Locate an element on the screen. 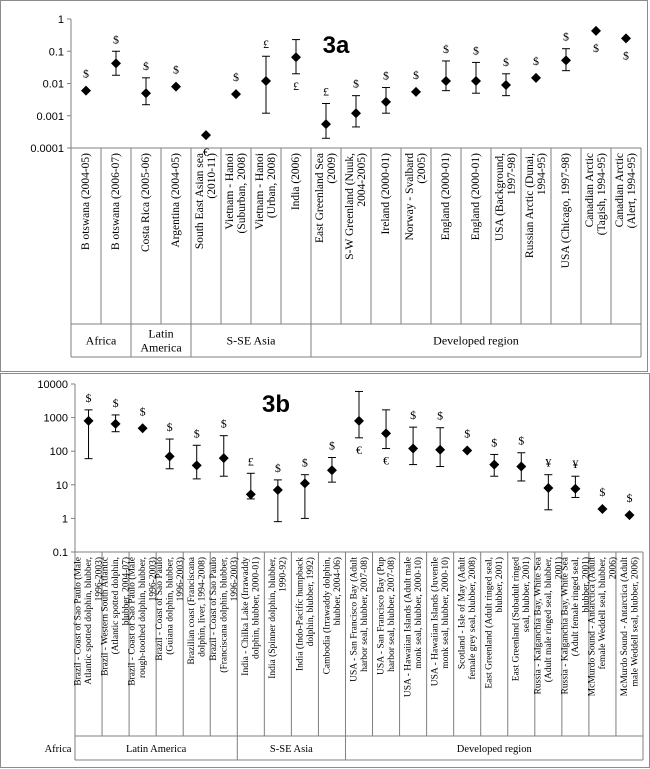  x-tick-label-line: 1997-98) is located at coordinates (512, 174).